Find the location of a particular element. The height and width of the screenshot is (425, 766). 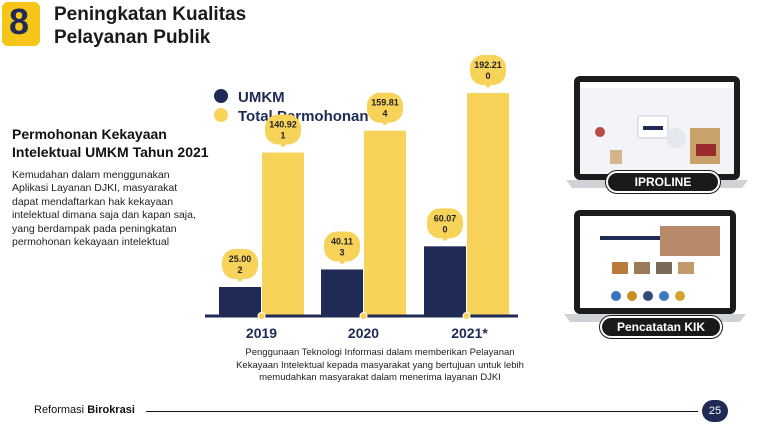

data-label-value-suffix: 3 is located at coordinates (341, 252).